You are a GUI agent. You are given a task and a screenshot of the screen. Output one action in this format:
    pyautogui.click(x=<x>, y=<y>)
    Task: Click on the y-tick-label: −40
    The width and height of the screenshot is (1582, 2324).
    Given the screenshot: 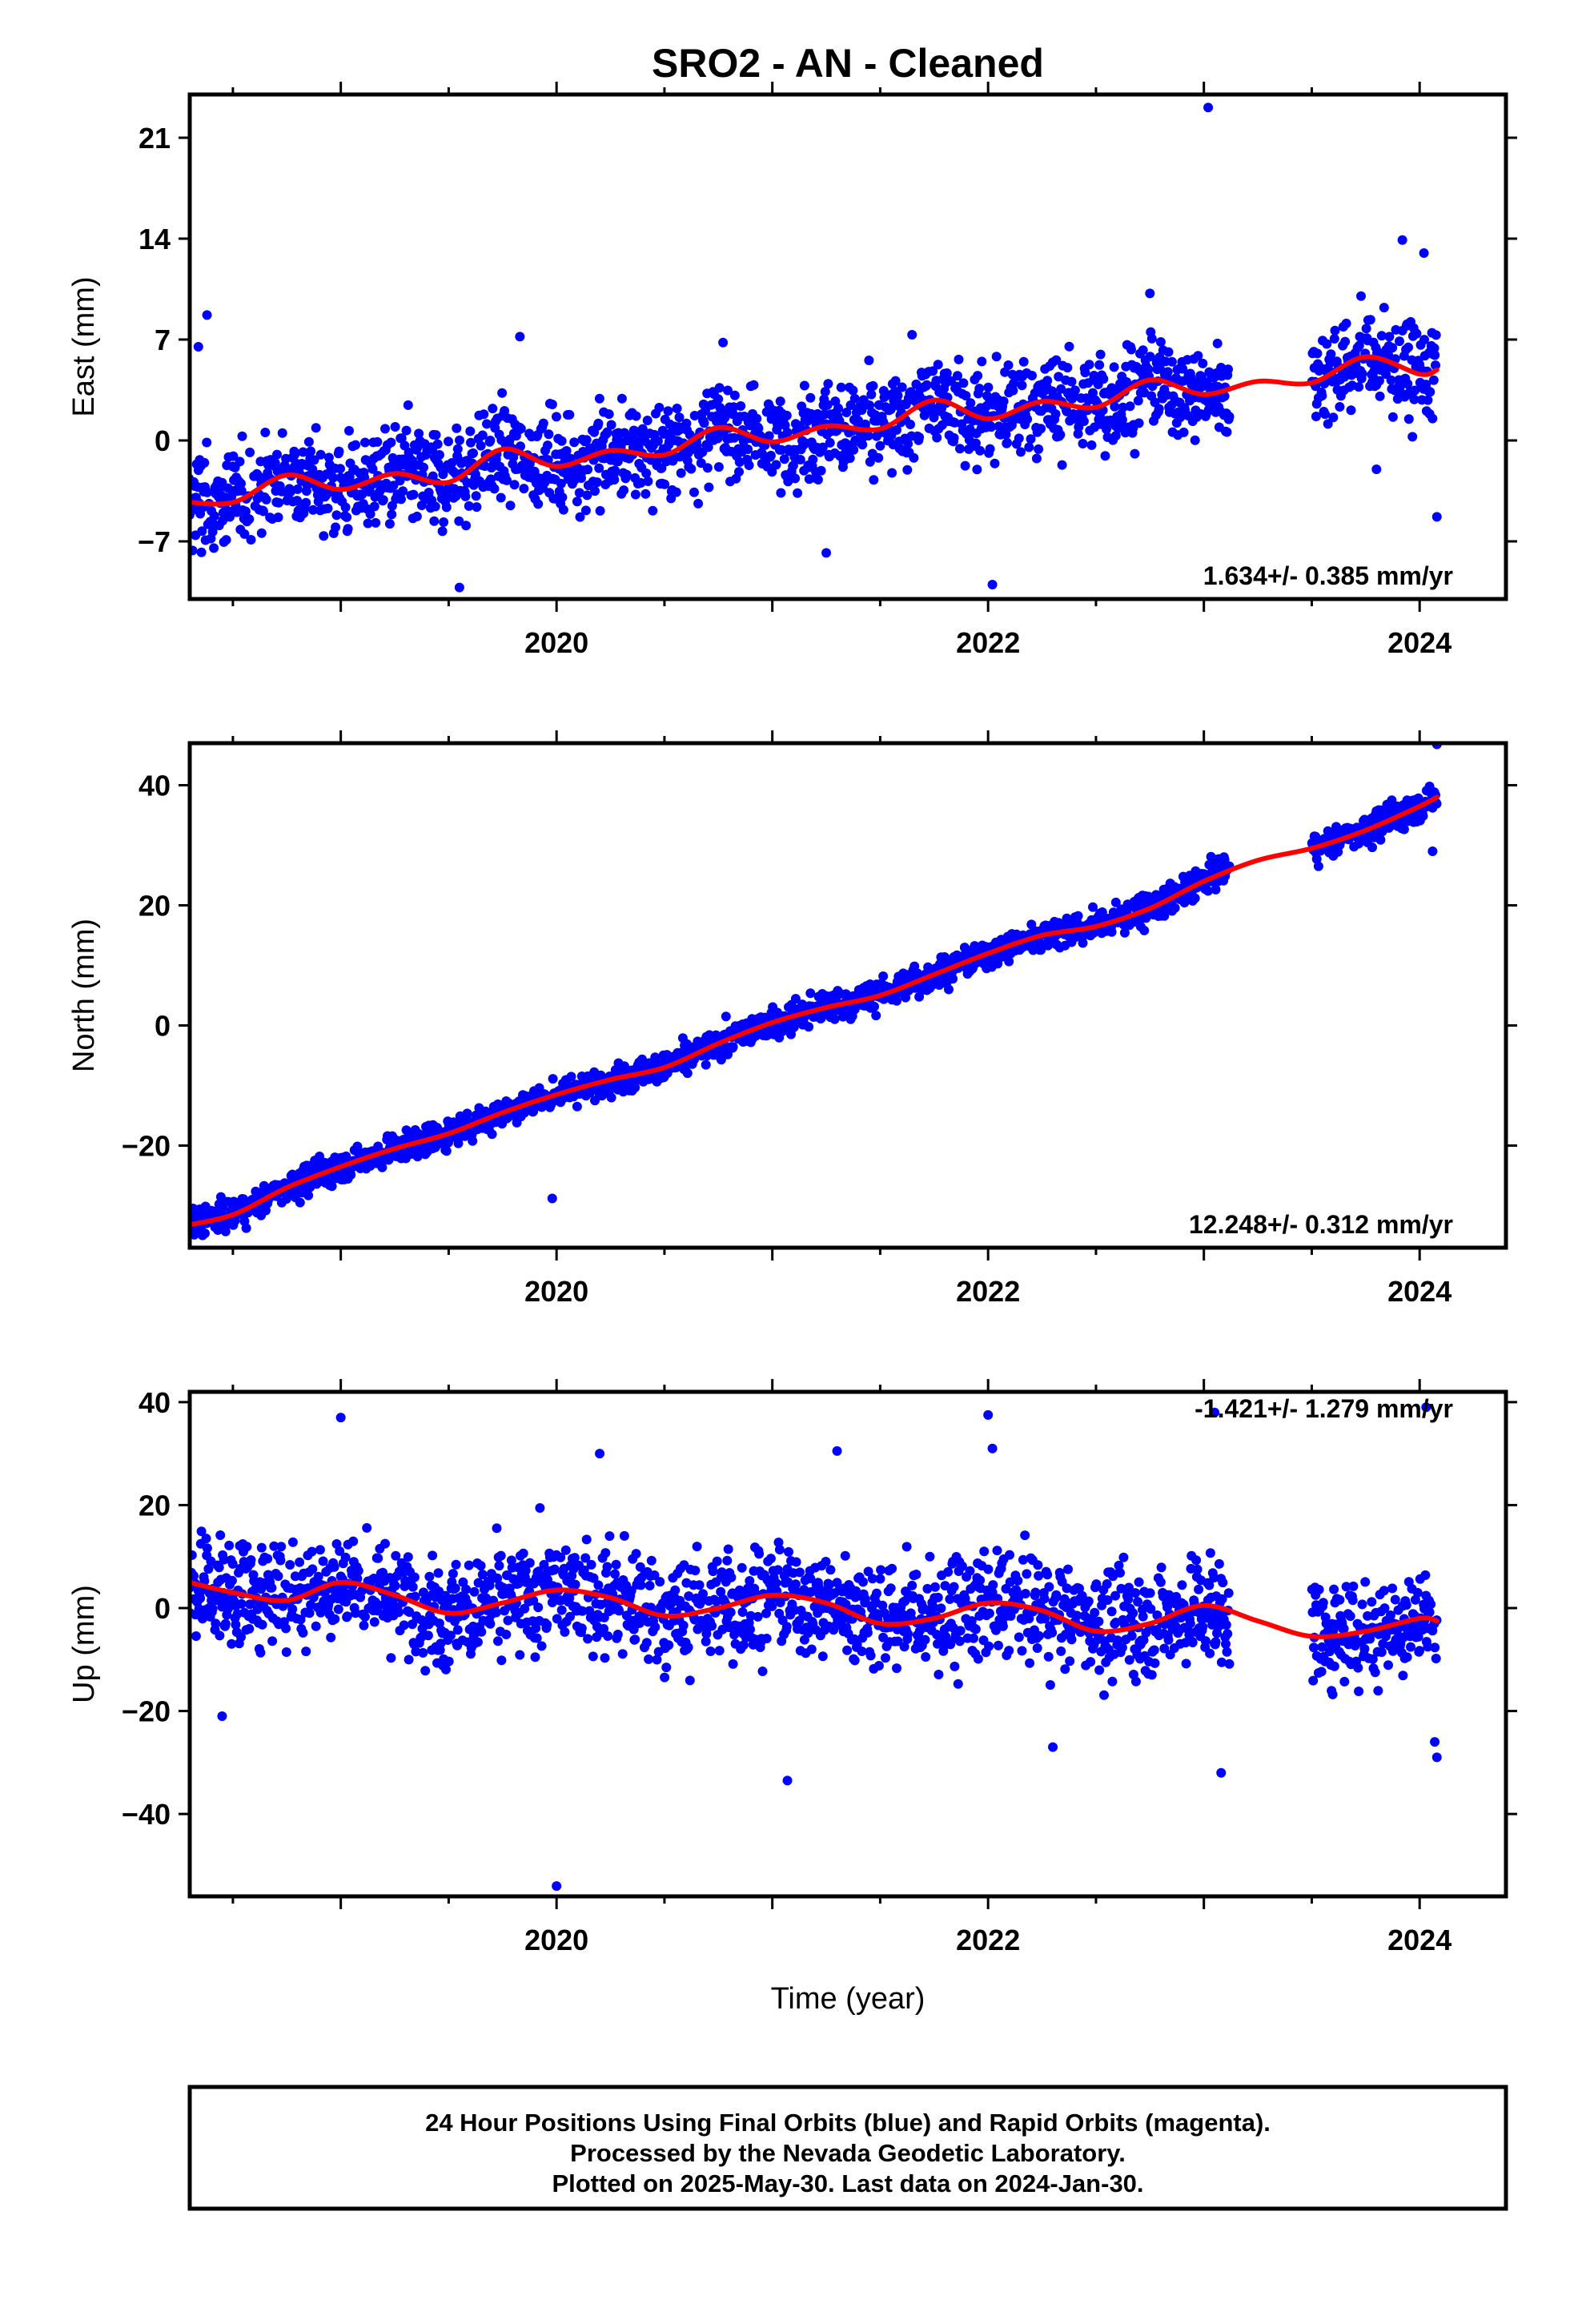 What is the action you would take?
    pyautogui.click(x=146, y=1815)
    